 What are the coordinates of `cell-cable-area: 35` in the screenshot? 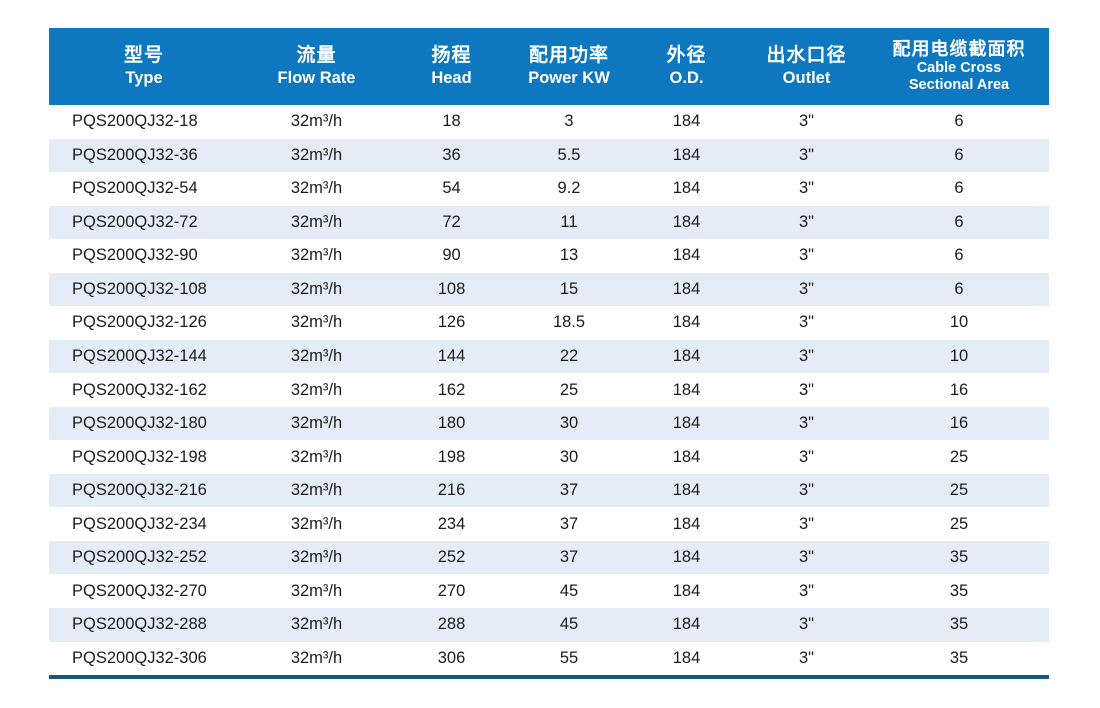 It's located at (959, 657).